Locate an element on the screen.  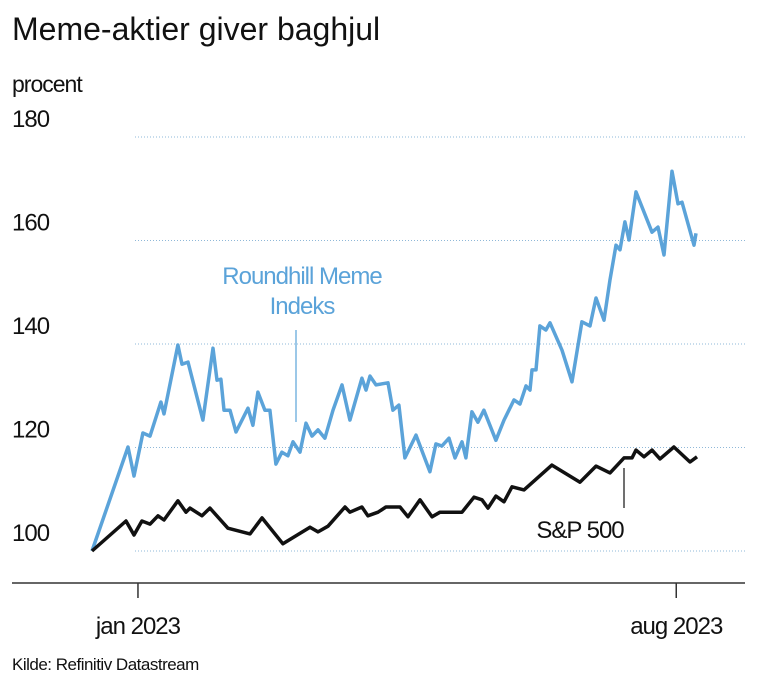
y-tick-label: 160 is located at coordinates (31, 223).